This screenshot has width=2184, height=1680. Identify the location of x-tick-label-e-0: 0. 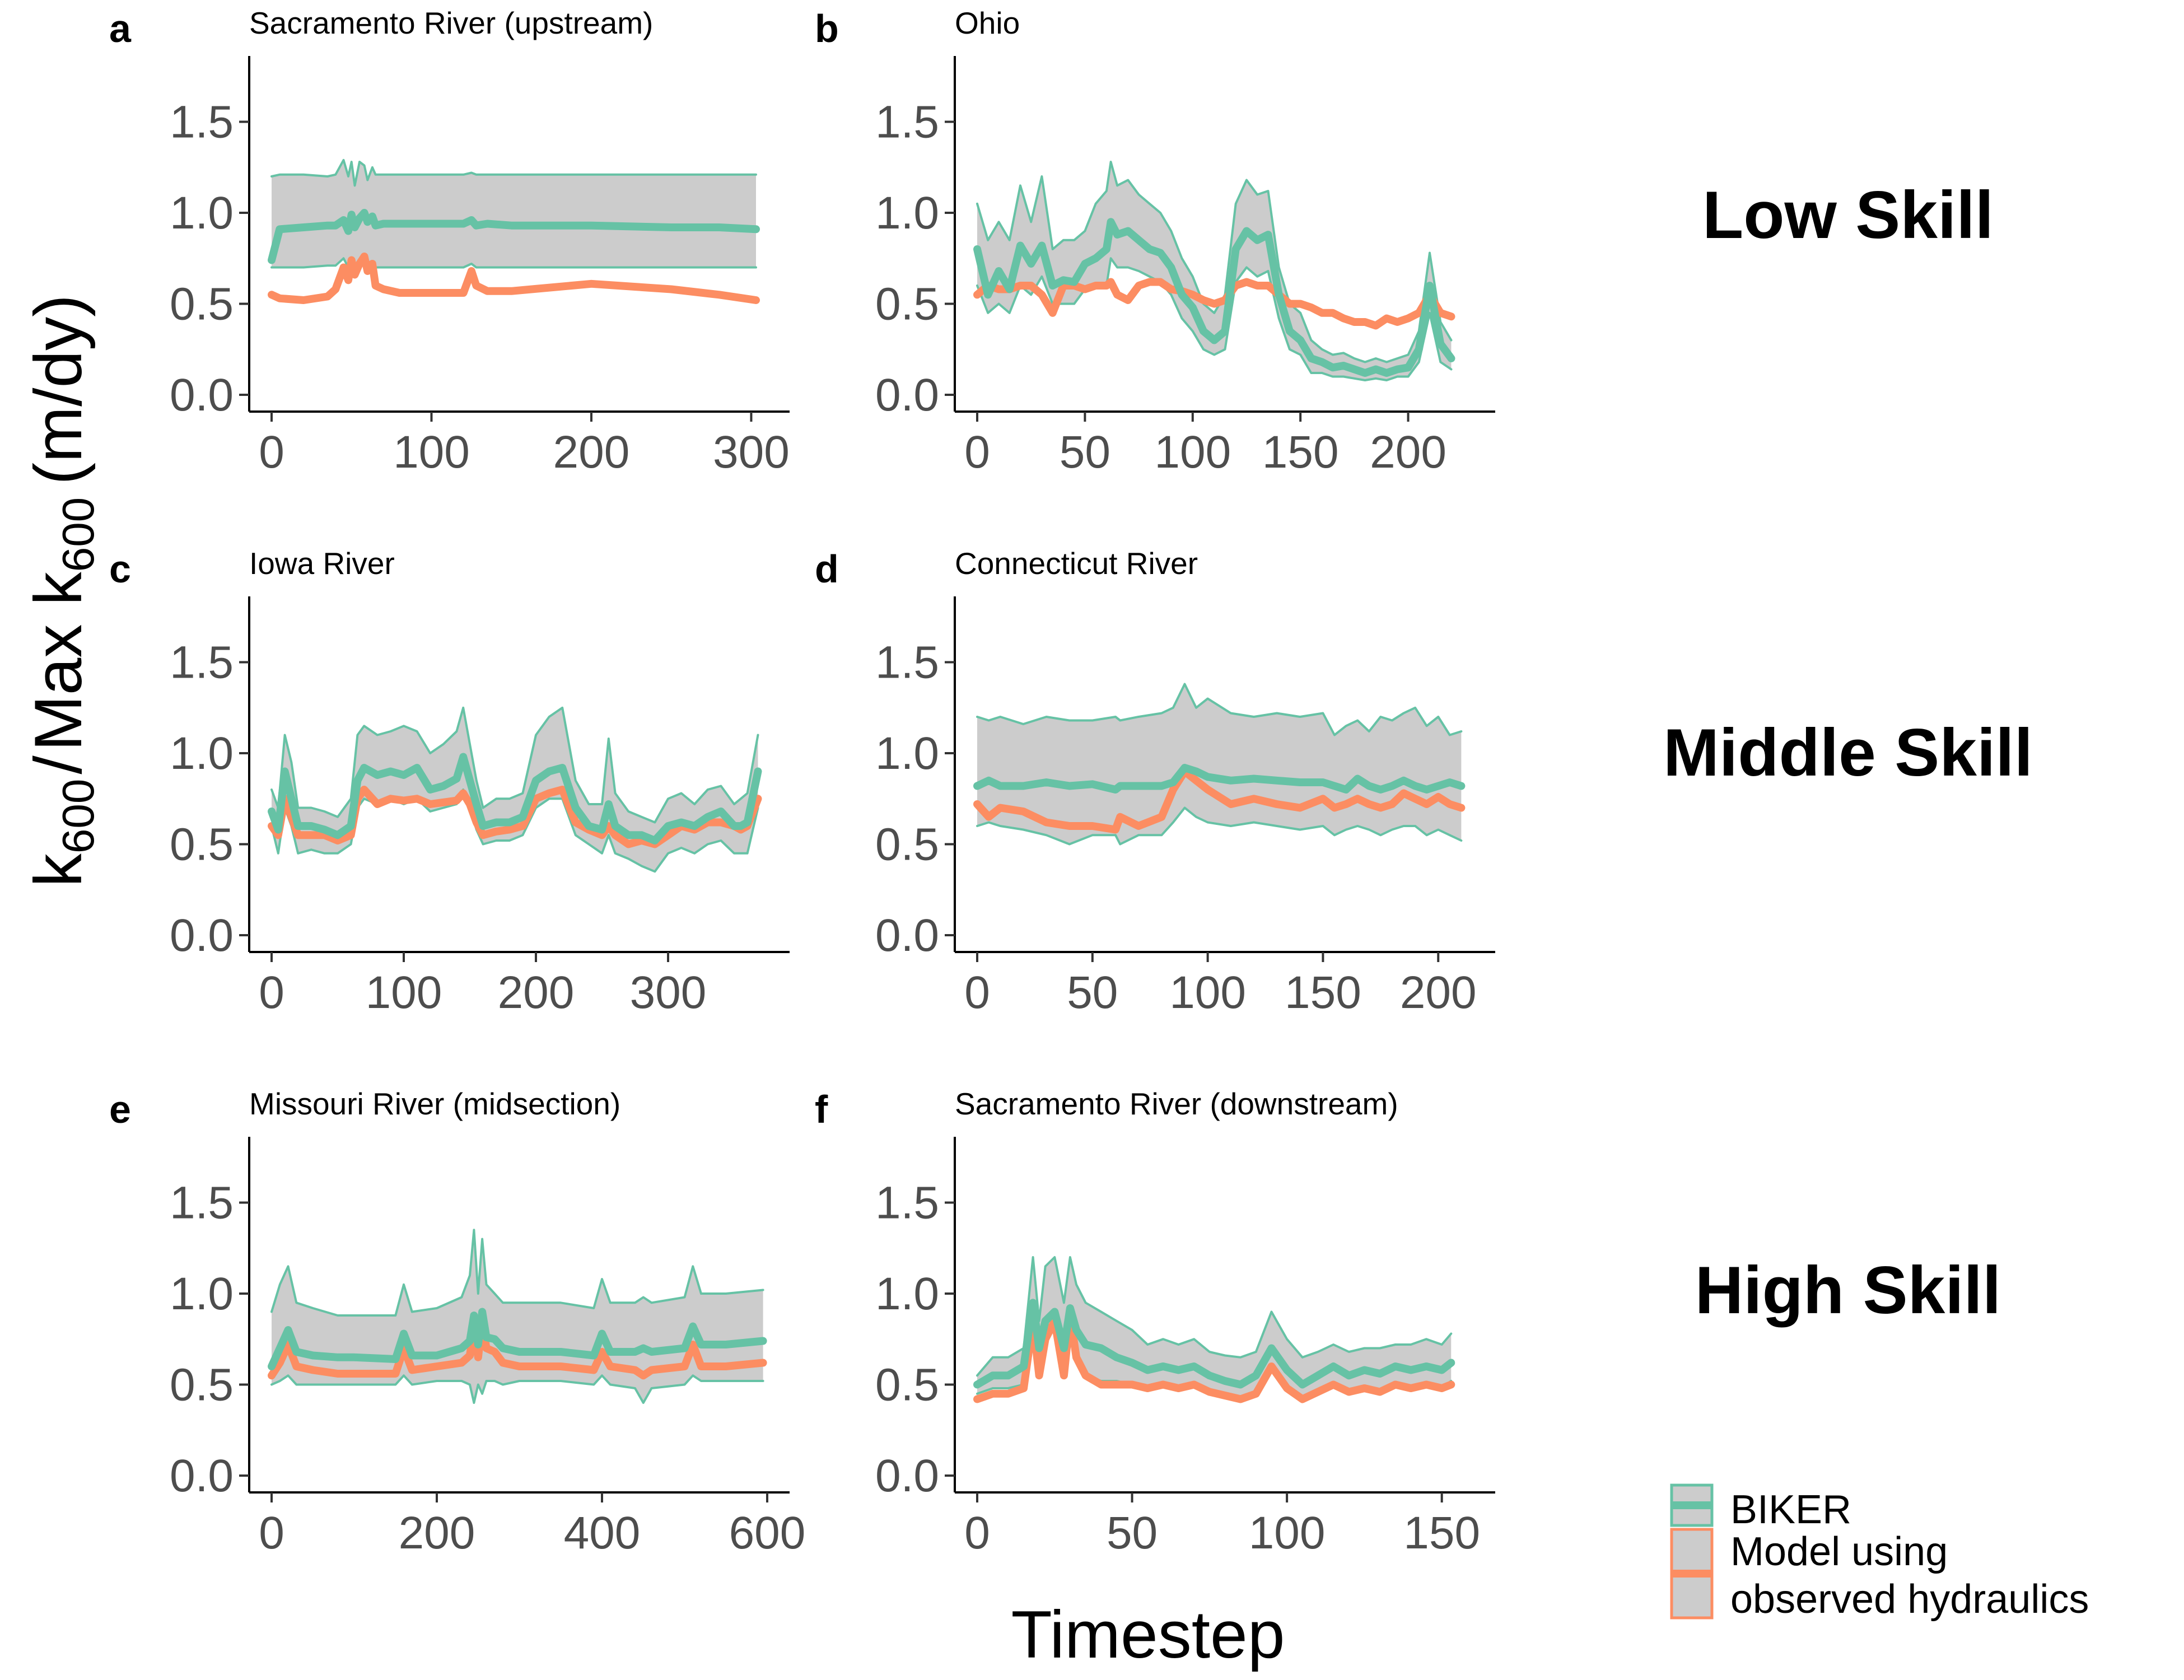
(272, 1533).